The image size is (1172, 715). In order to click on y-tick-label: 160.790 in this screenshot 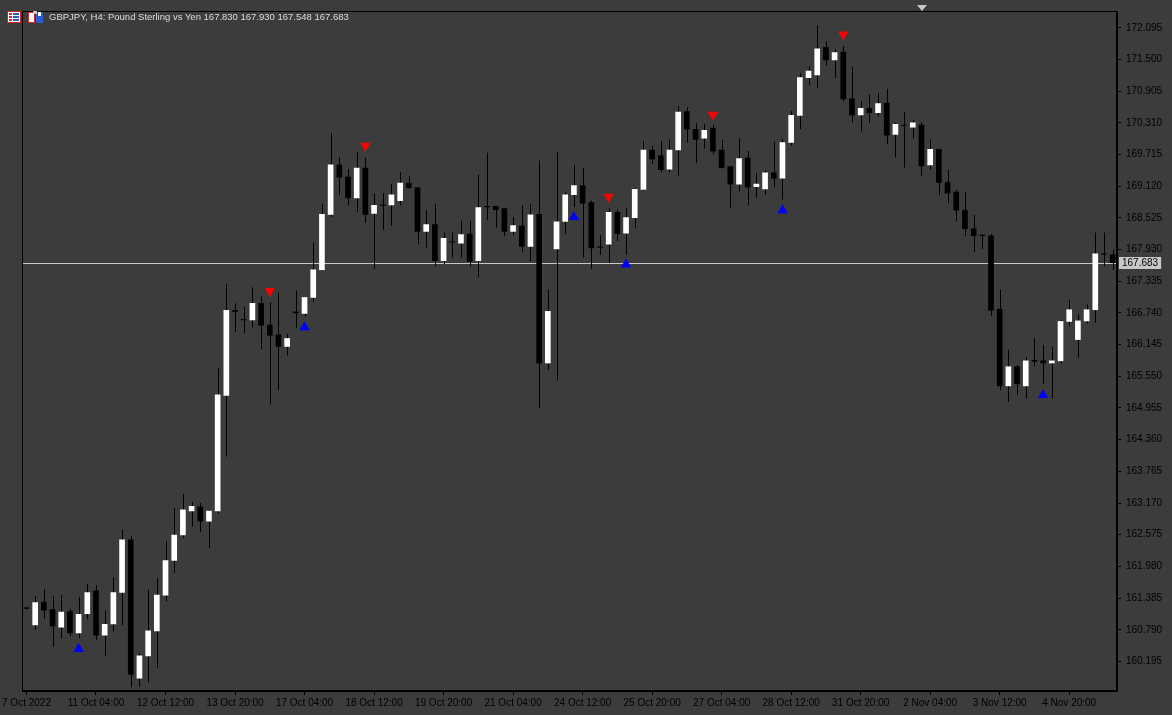, I will do `click(1144, 629)`.